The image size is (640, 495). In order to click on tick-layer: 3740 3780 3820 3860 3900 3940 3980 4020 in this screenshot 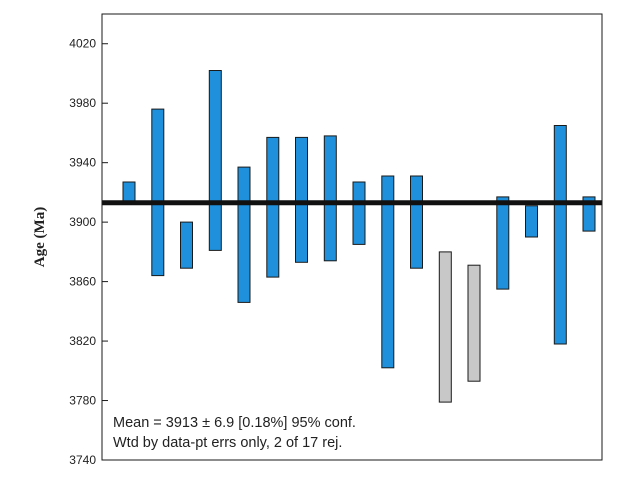, I will do `click(88, 252)`.